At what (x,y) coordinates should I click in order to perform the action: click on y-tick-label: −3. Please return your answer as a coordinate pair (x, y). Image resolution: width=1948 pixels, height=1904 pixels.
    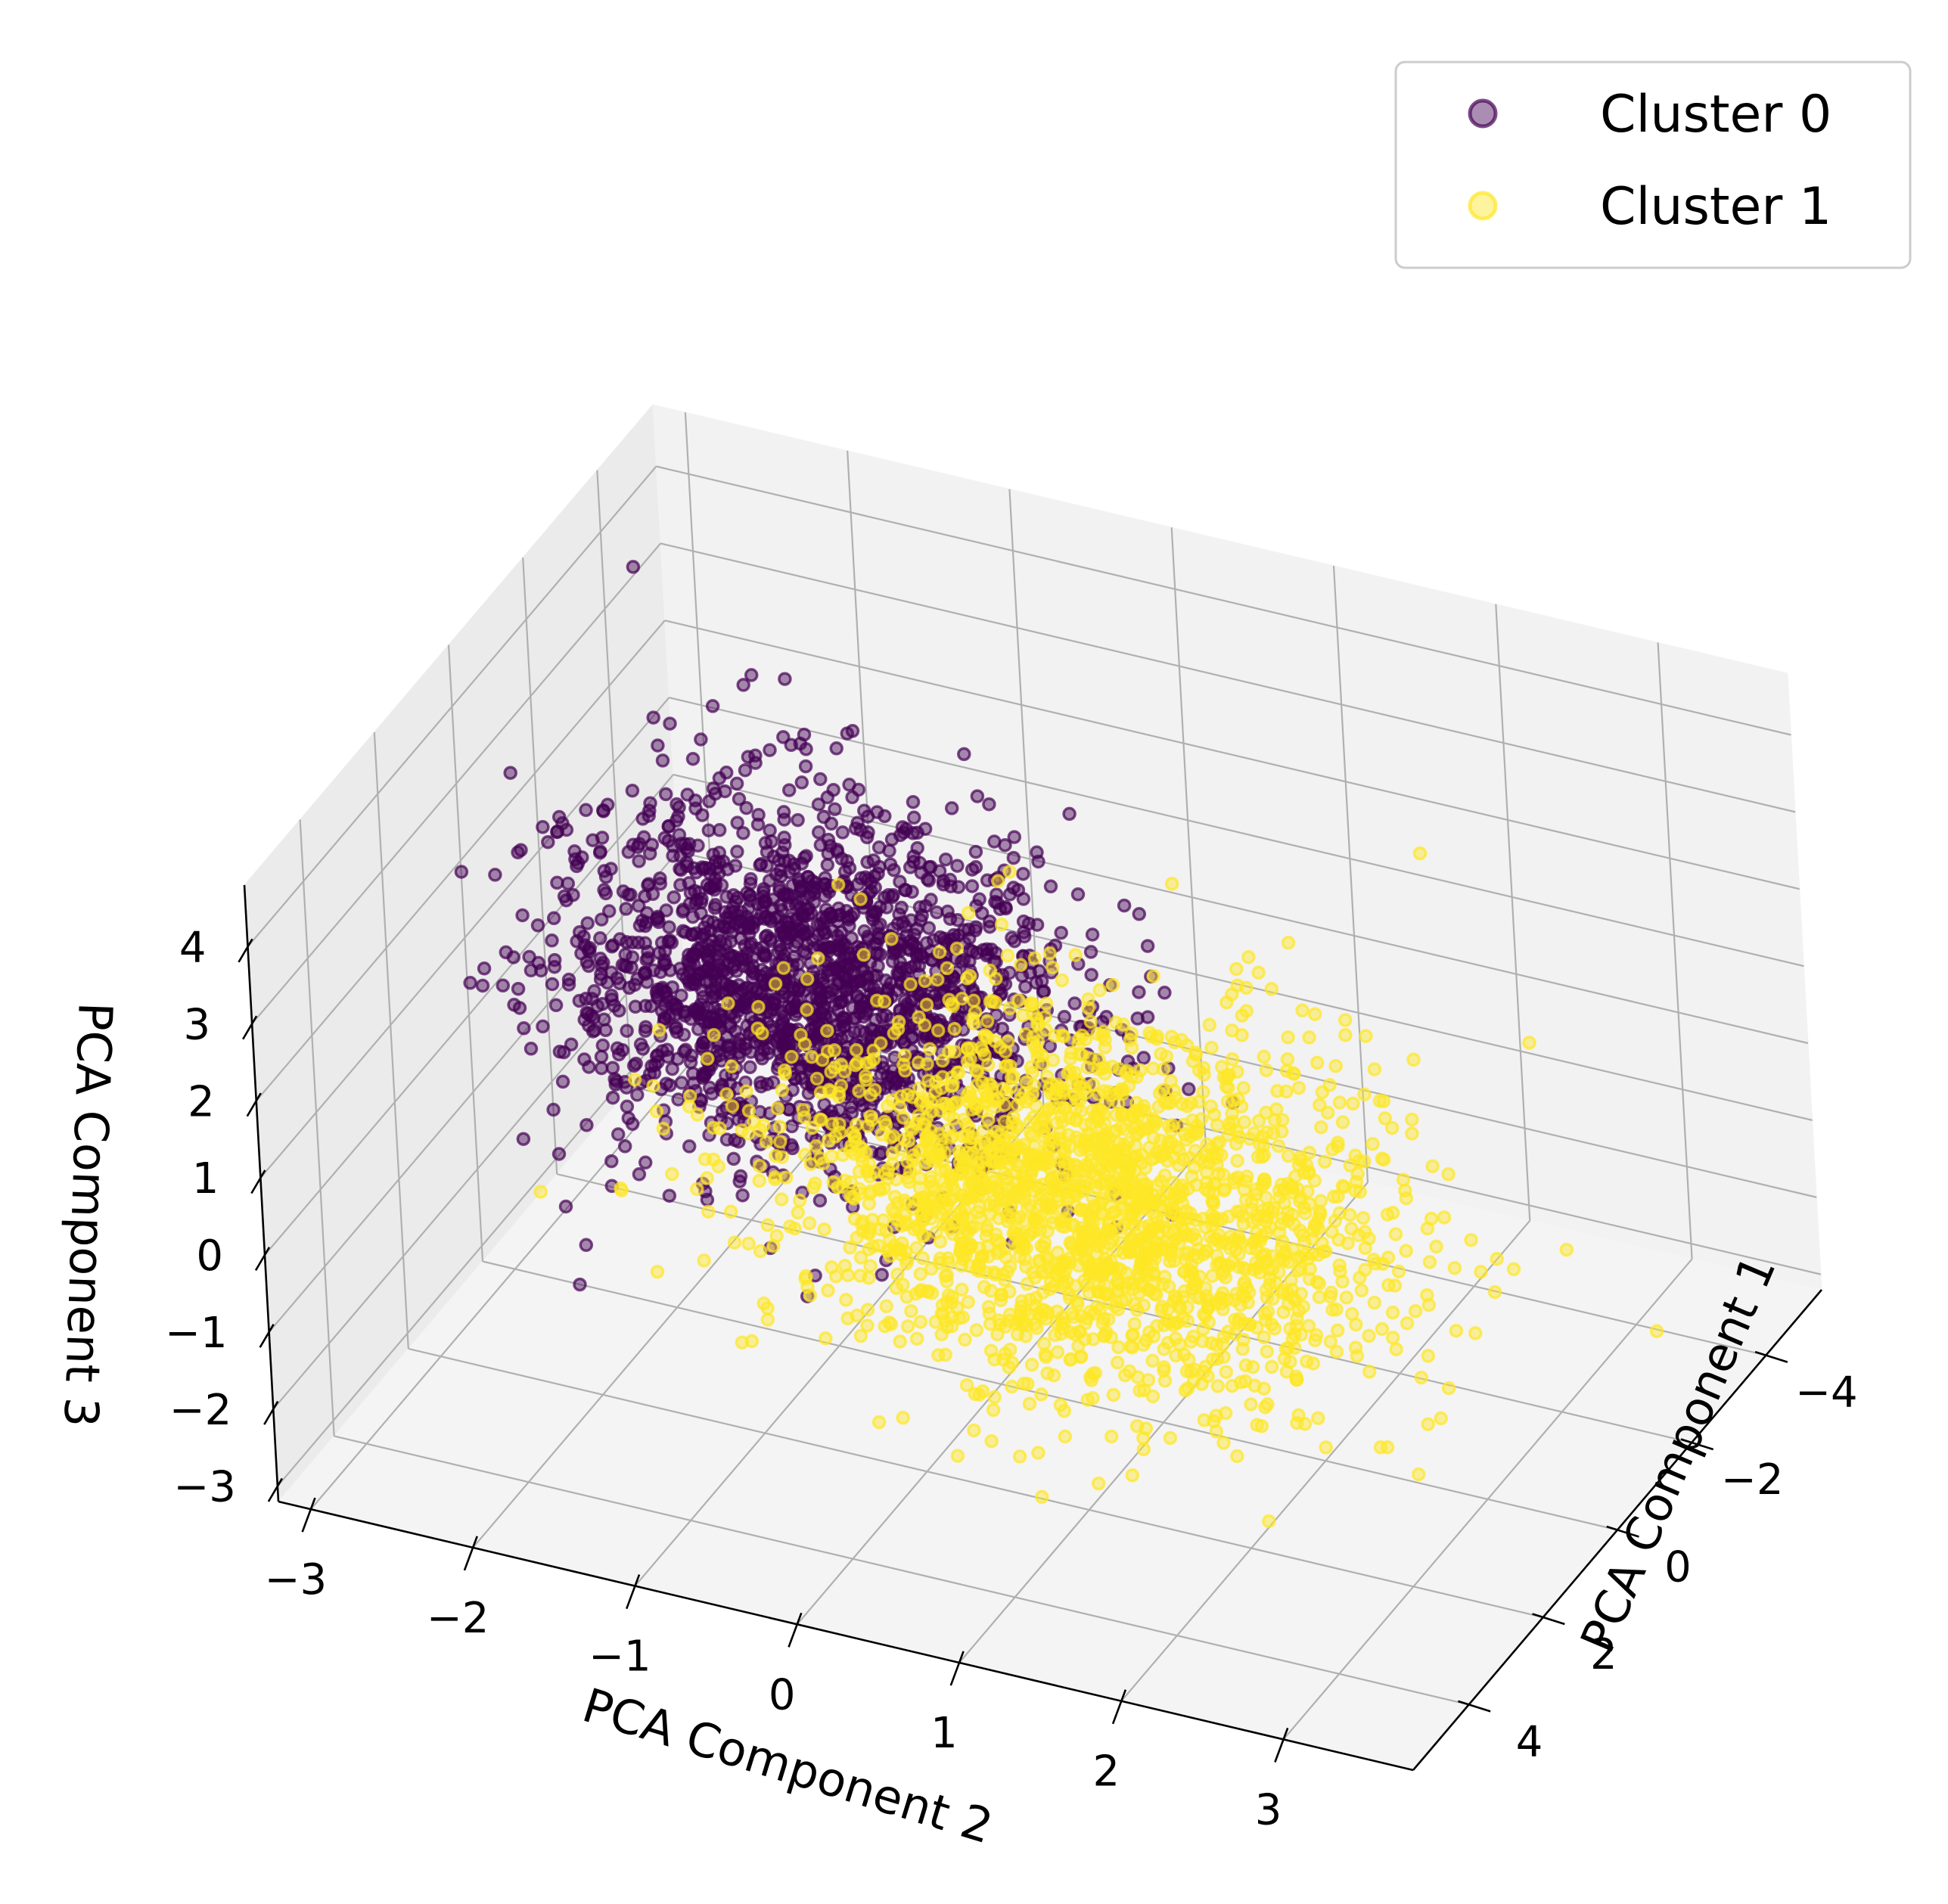
    Looking at the image, I should click on (296, 1579).